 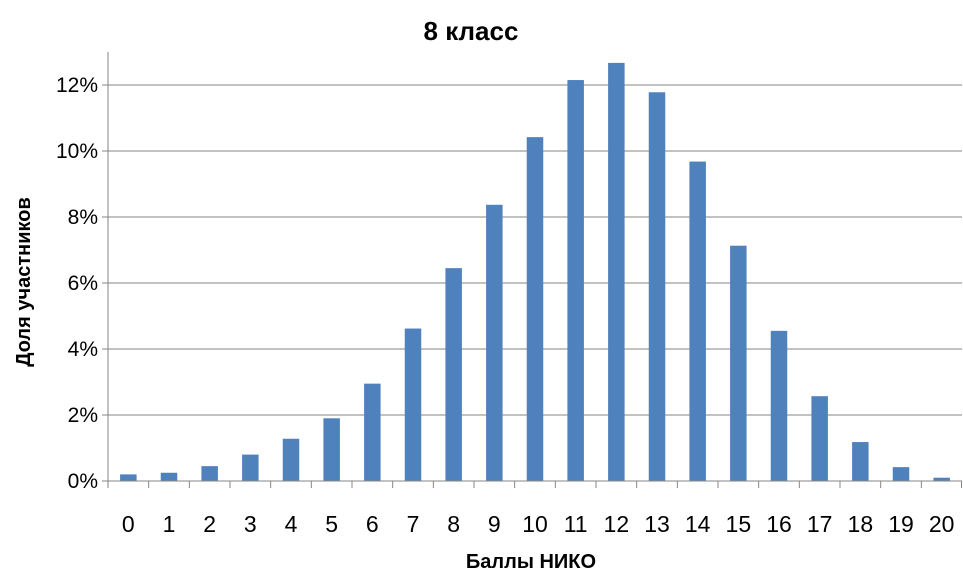 What do you see at coordinates (531, 562) in the screenshot?
I see `x-axis-title: Баллы НИКО` at bounding box center [531, 562].